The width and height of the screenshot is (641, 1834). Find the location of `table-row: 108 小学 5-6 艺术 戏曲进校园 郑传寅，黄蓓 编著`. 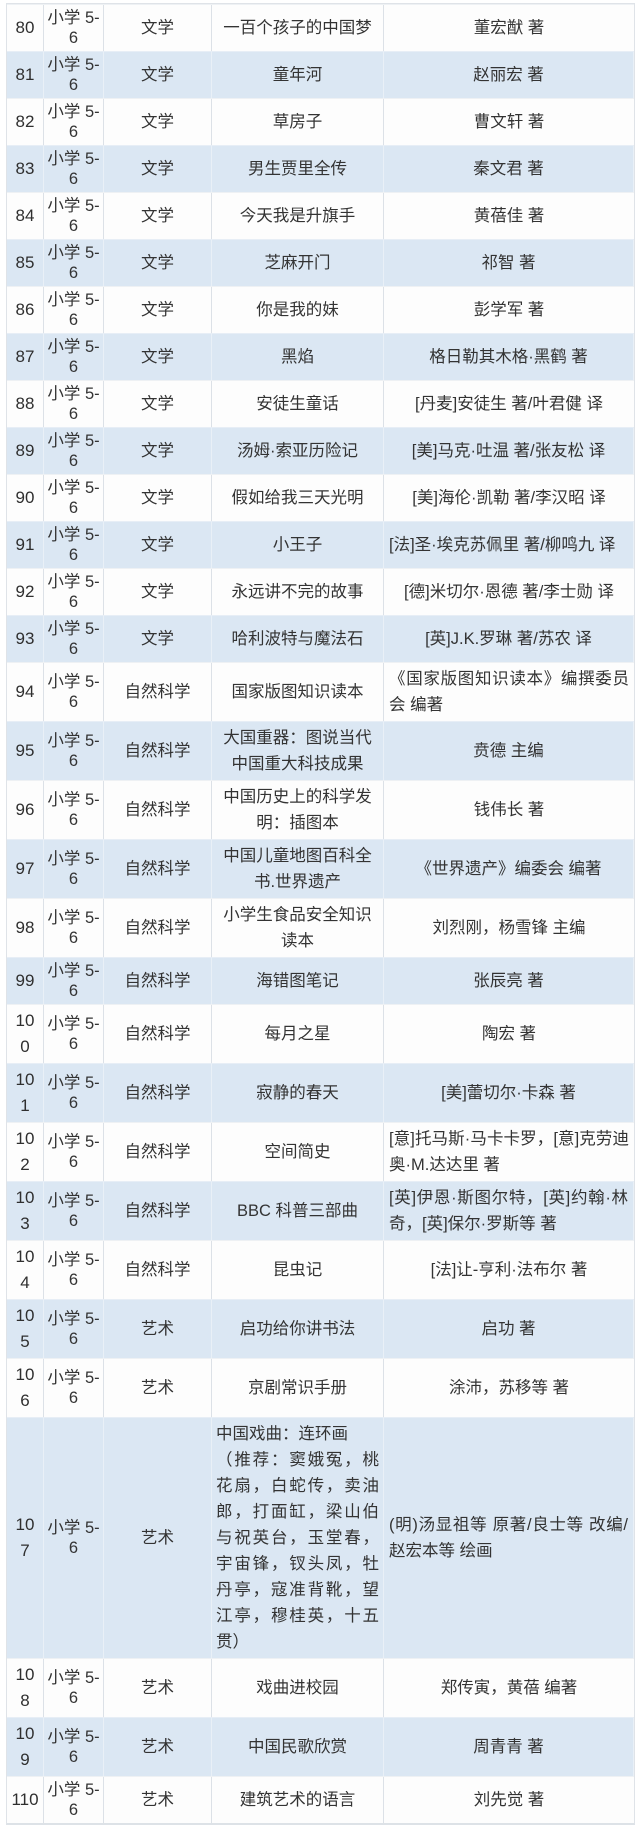

table-row: 108 小学 5-6 艺术 戏曲进校园 郑传寅，黄蓓 编著 is located at coordinates (320, 1687).